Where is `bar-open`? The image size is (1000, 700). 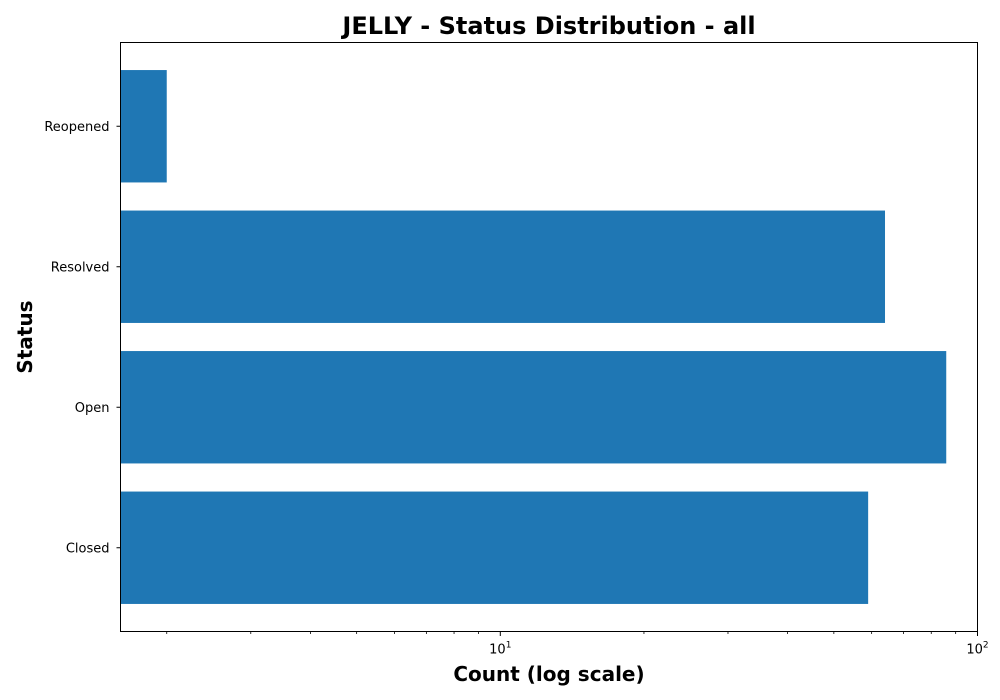 bar-open is located at coordinates (533, 407).